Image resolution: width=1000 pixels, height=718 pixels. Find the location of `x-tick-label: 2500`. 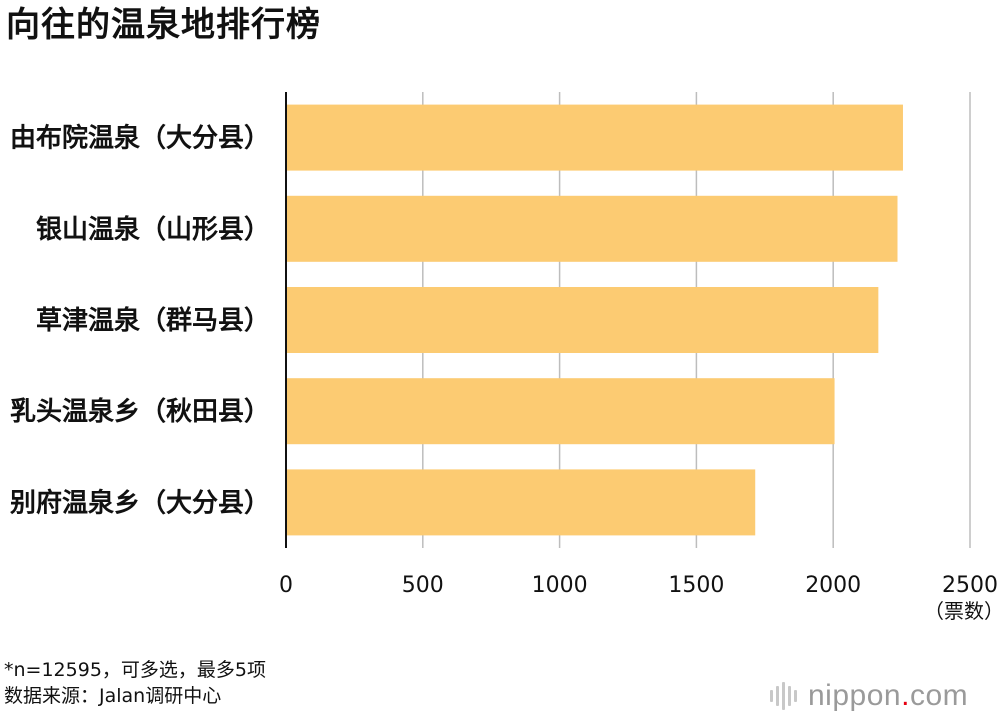

x-tick-label: 2500 is located at coordinates (970, 585).